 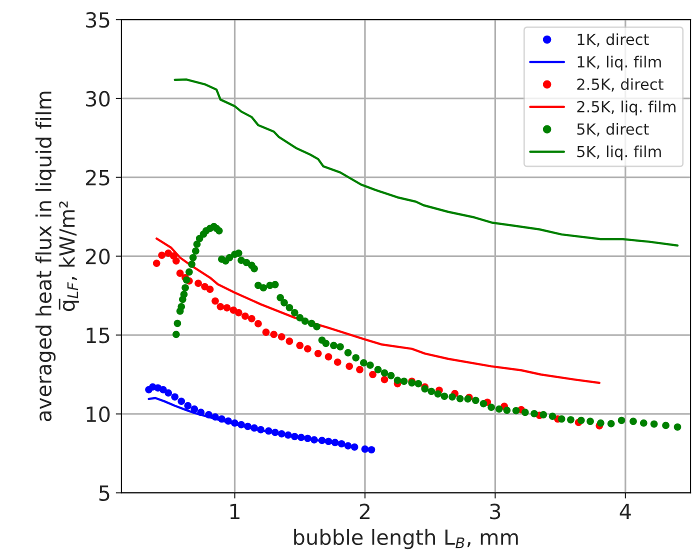 What do you see at coordinates (235, 512) in the screenshot?
I see `x-tick-label: 1` at bounding box center [235, 512].